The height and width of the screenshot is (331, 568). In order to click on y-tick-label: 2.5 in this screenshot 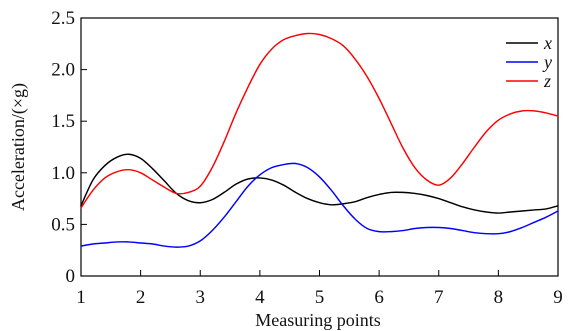, I will do `click(63, 18)`.